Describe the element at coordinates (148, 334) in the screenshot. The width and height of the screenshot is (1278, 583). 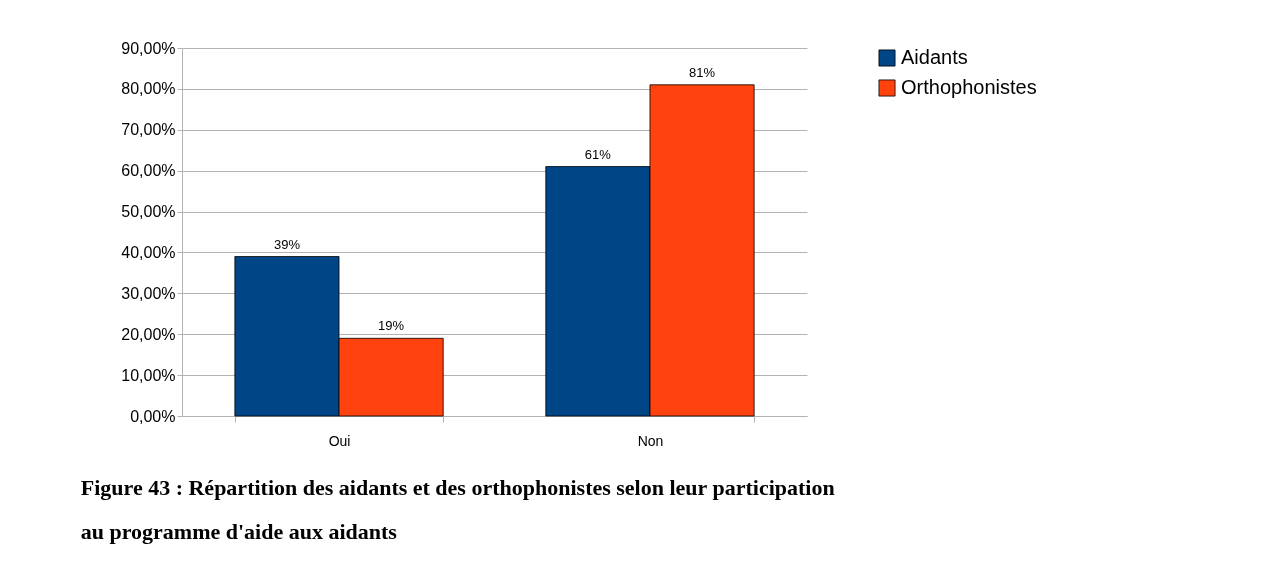
I see `y-tick-label: 20,00%` at that location.